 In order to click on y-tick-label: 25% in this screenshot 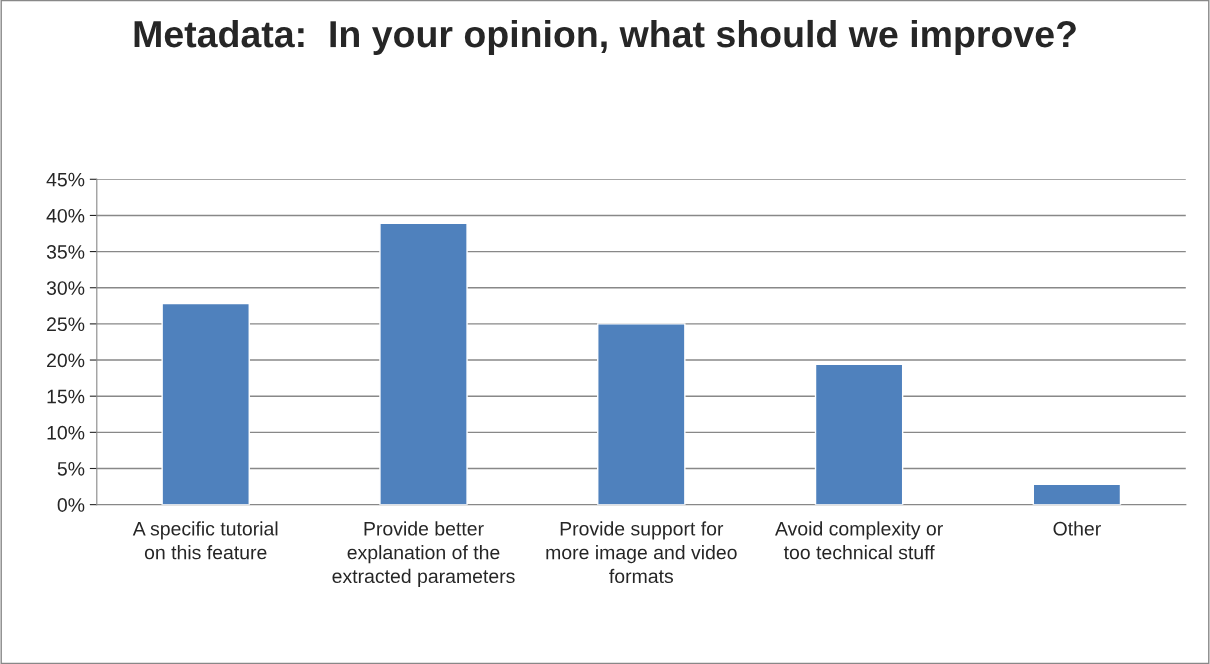, I will do `click(66, 324)`.